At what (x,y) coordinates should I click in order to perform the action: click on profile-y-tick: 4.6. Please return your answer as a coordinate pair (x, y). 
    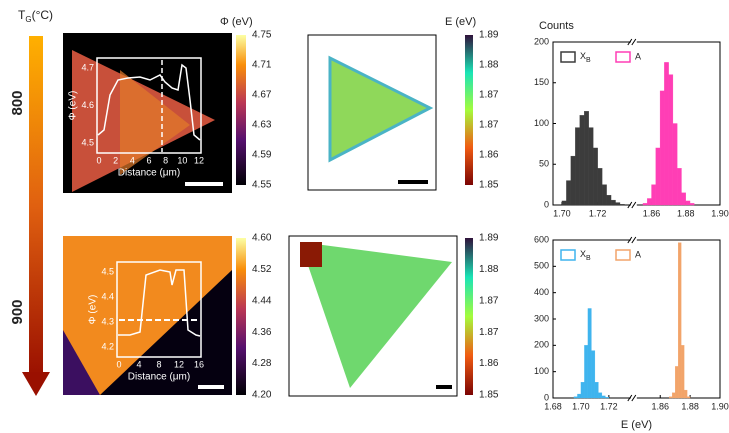
    Looking at the image, I should click on (87, 105).